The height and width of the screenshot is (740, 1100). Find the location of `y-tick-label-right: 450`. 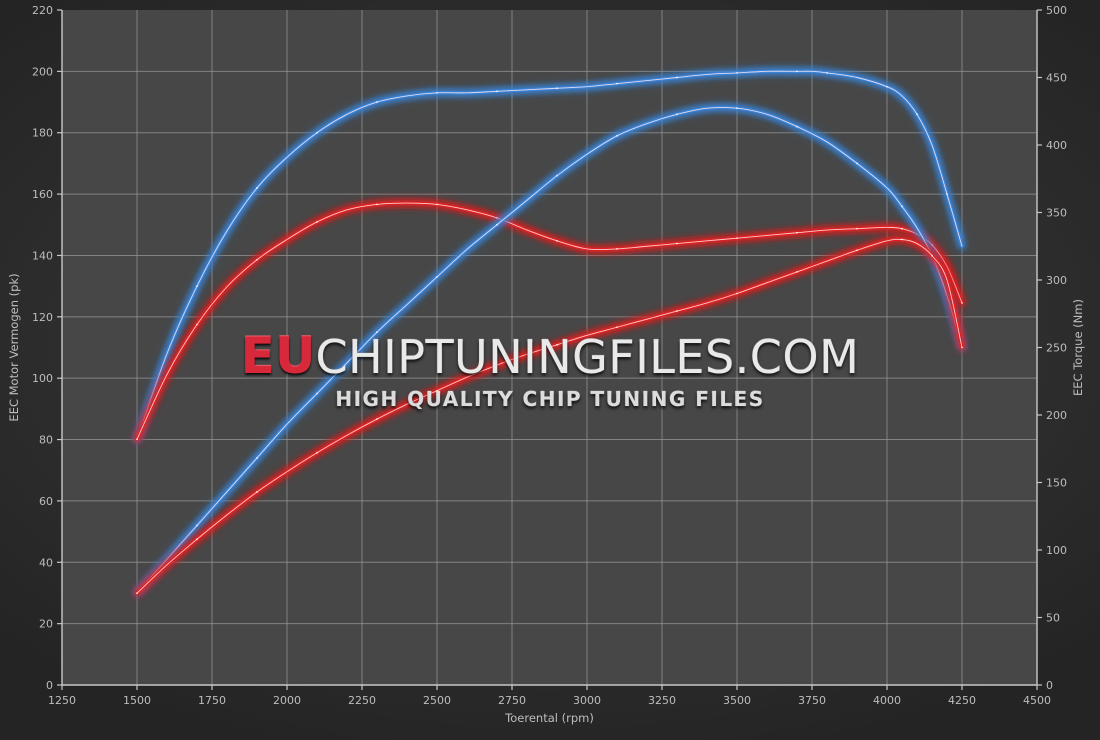

y-tick-label-right: 450 is located at coordinates (1056, 78).